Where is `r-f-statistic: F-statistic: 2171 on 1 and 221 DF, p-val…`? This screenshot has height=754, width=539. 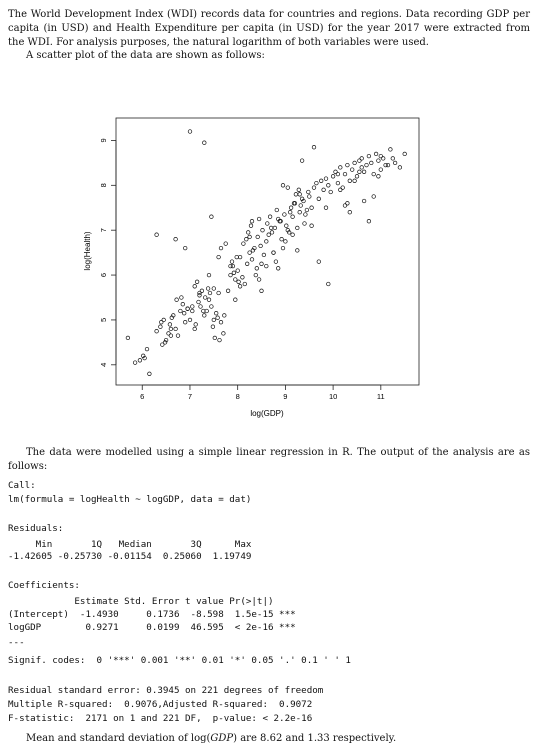 r-f-statistic: F-statistic: 2171 on 1 and 221 DF, p-val… is located at coordinates (160, 718).